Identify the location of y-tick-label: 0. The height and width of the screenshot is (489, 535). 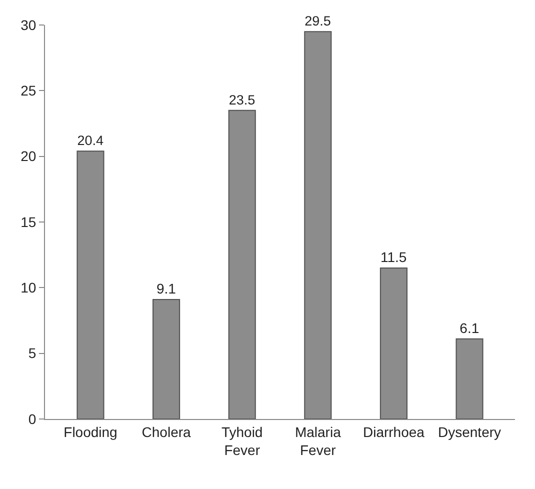
(32, 418).